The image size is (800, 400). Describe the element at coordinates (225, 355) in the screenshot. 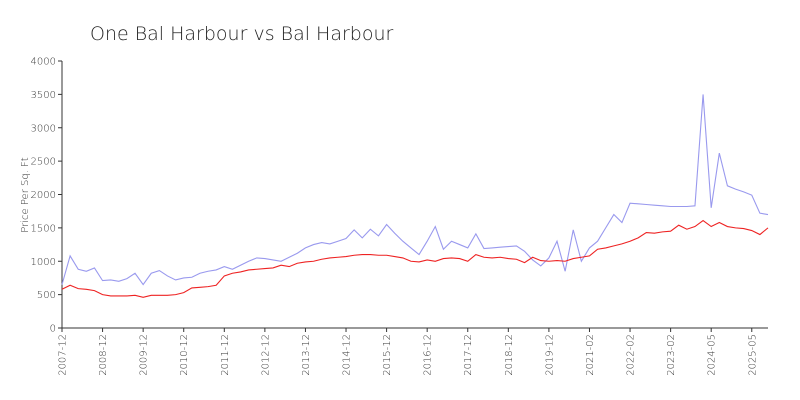

I see `x-tick-label: 2011-12` at that location.